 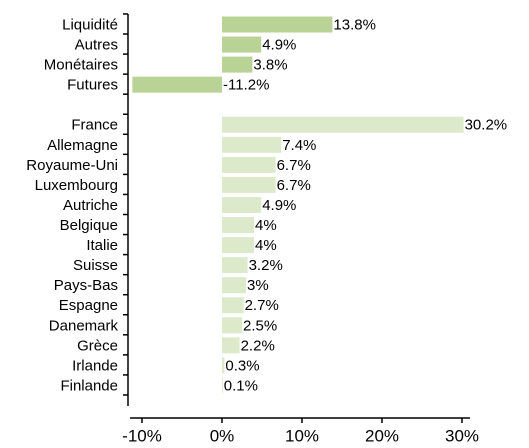 What do you see at coordinates (89, 225) in the screenshot?
I see `category-label: Belgique` at bounding box center [89, 225].